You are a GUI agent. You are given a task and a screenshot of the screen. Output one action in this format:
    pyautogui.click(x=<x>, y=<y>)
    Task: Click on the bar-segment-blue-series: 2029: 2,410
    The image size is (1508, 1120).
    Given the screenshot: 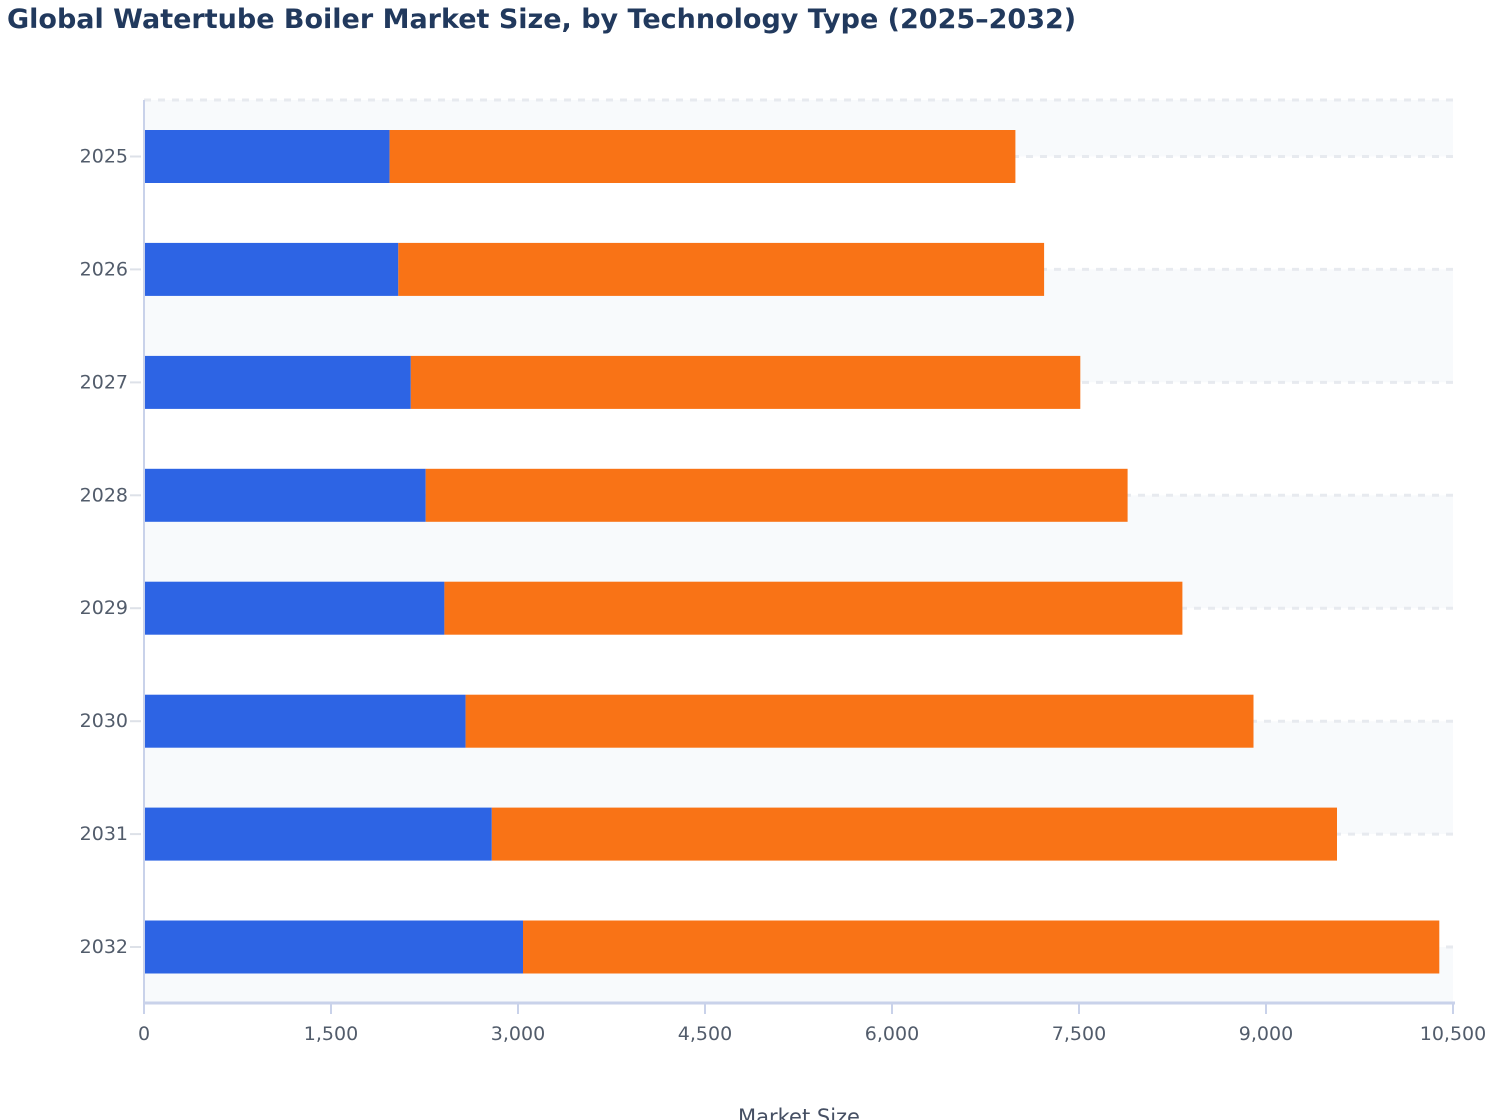 What is the action you would take?
    pyautogui.click(x=294, y=608)
    